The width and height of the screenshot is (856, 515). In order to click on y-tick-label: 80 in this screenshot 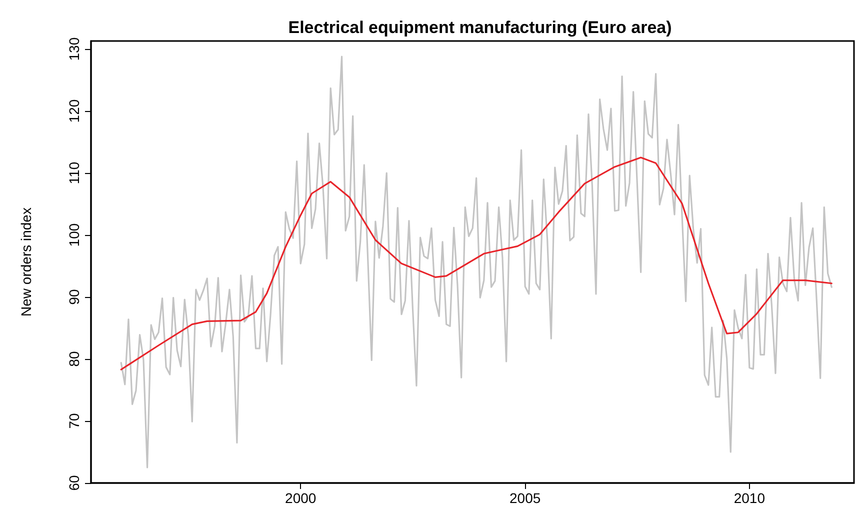, I will do `click(74, 359)`.